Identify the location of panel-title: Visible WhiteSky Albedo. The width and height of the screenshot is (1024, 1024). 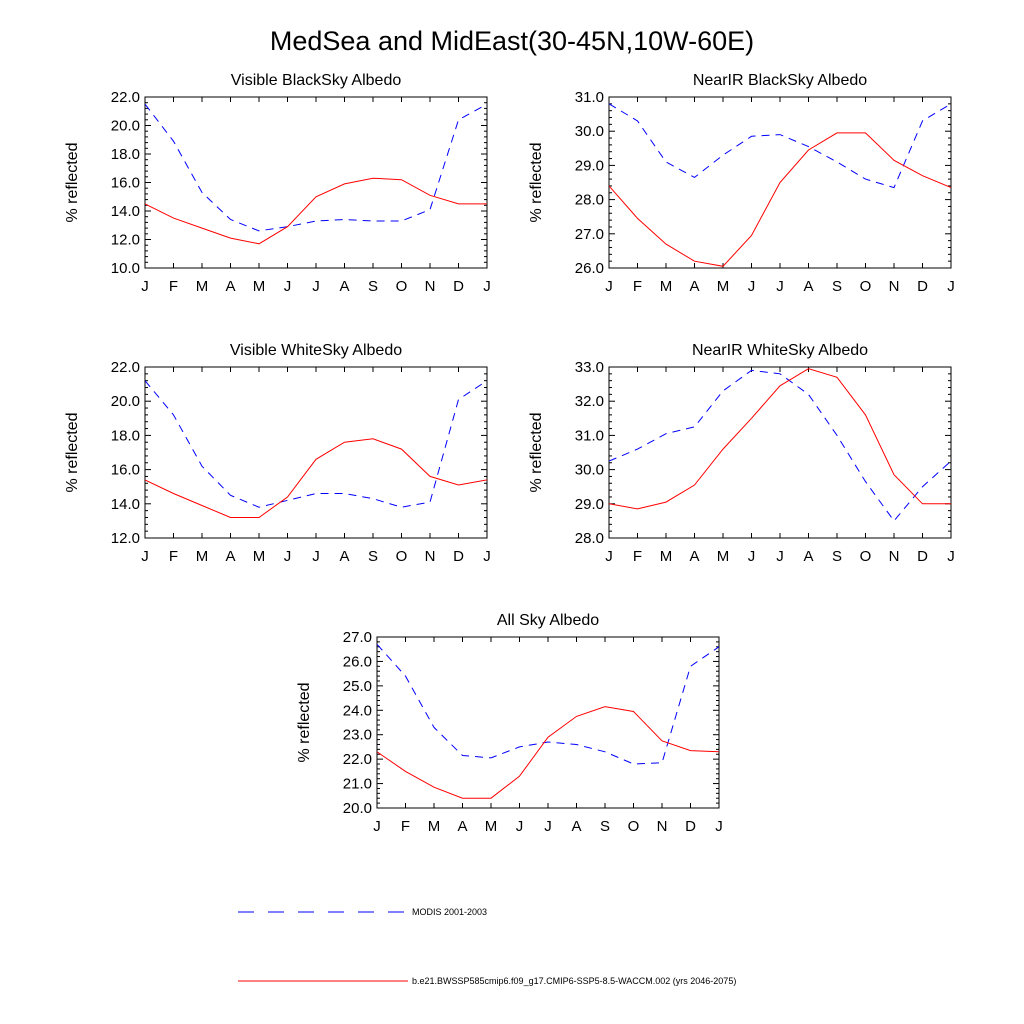
(316, 350).